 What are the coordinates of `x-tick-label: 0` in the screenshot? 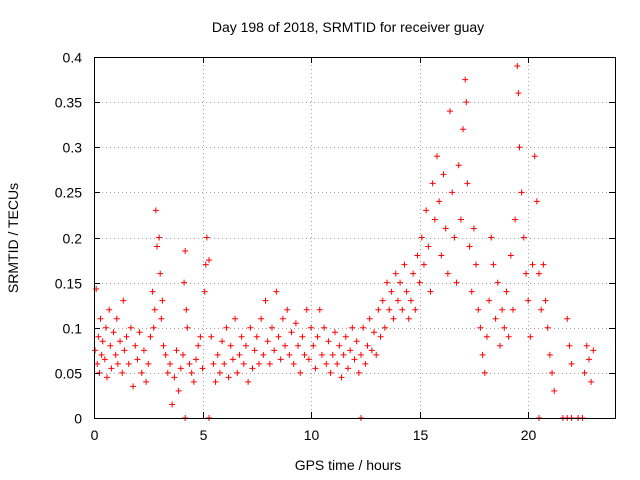 It's located at (95, 435).